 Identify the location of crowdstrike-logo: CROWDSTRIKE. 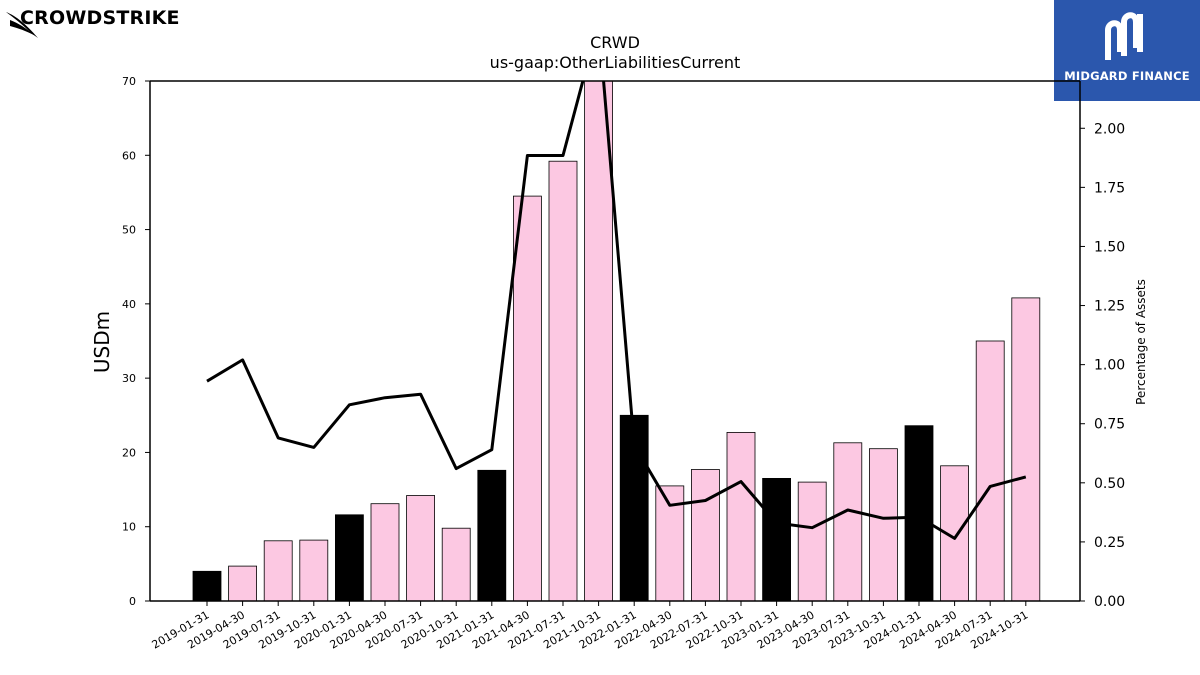
(92, 22).